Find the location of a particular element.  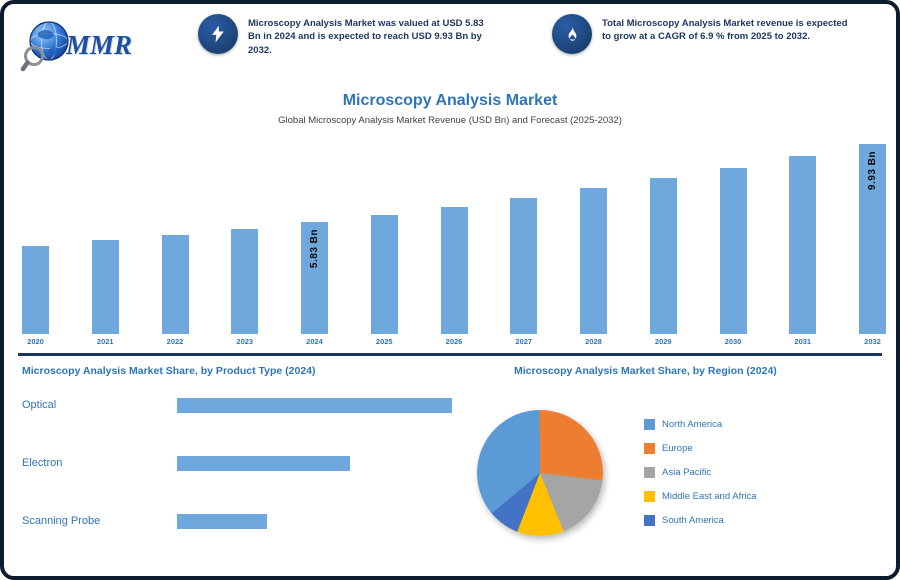

axis-year-label: 2021 is located at coordinates (105, 341).